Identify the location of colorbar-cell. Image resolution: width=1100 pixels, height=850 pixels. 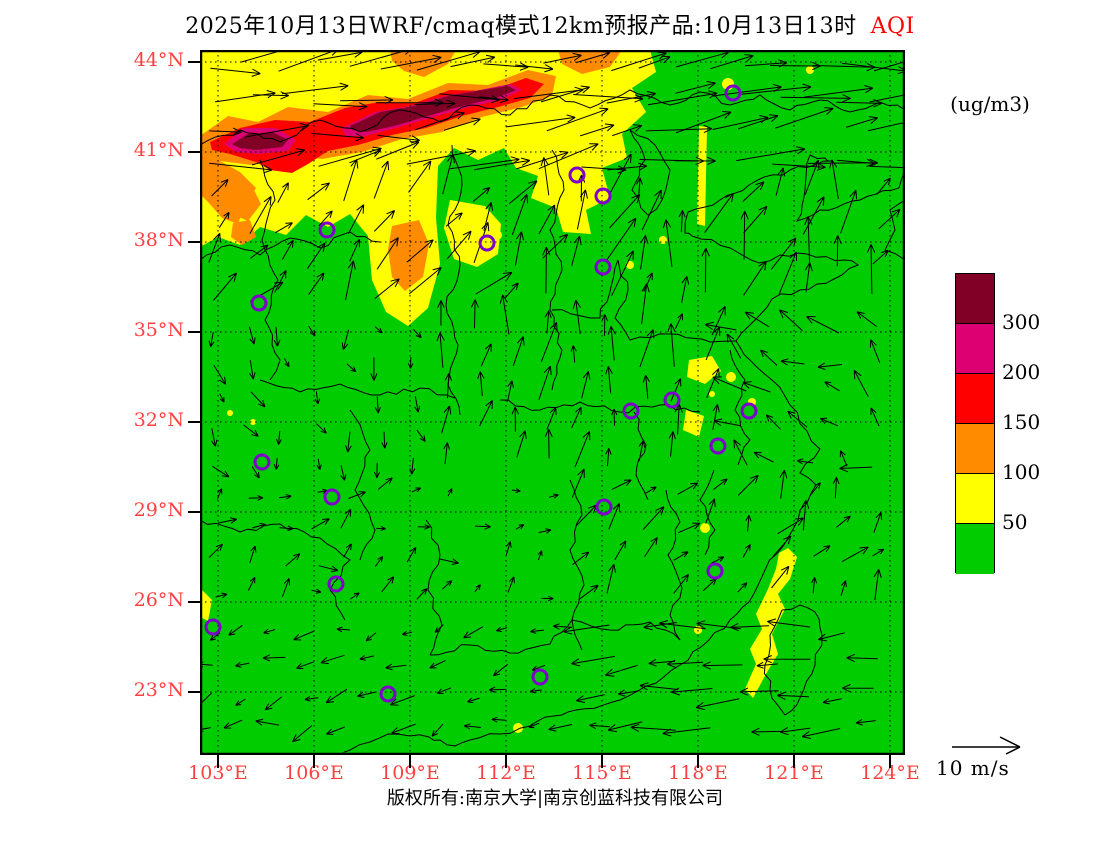
(975, 549).